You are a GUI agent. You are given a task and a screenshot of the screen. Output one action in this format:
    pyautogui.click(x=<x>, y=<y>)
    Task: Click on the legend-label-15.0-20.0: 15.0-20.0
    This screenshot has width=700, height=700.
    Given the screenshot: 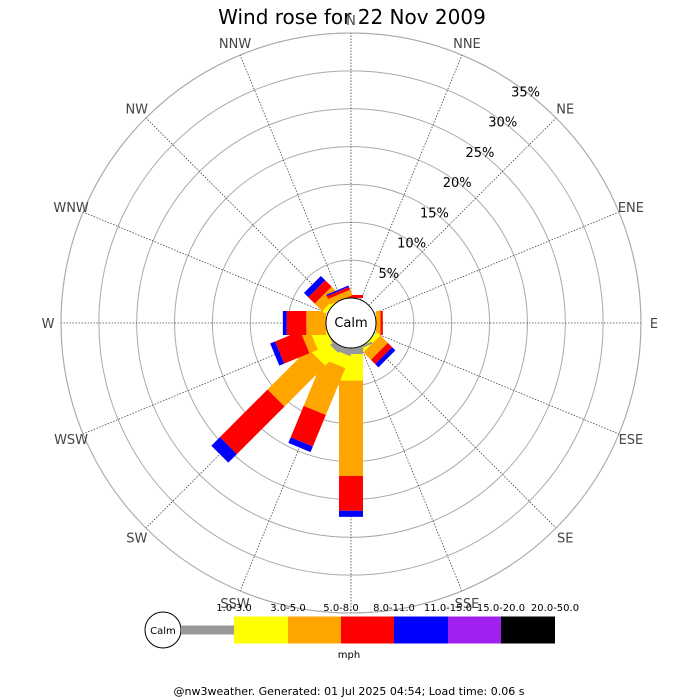 What is the action you would take?
    pyautogui.click(x=501, y=608)
    